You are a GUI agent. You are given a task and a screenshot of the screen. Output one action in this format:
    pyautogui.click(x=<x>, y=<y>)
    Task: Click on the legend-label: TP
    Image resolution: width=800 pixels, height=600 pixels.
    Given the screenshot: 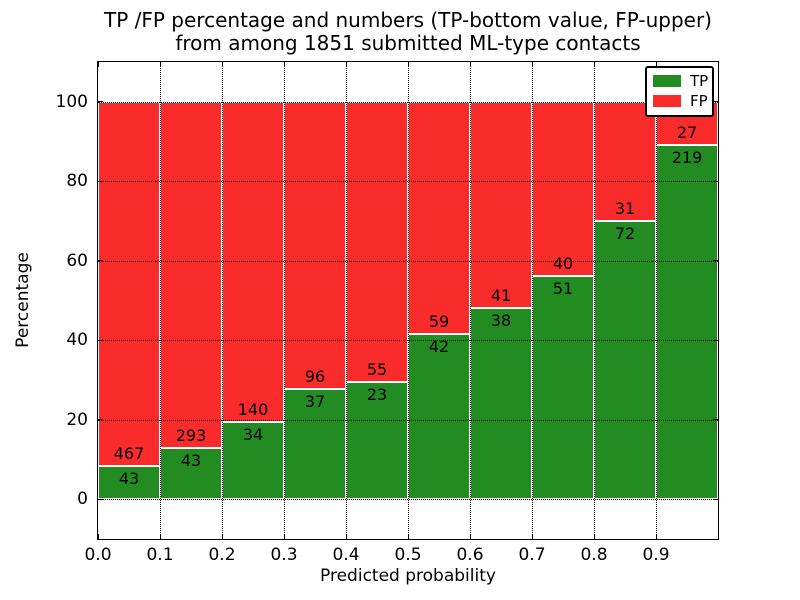 What is the action you would take?
    pyautogui.click(x=699, y=81)
    